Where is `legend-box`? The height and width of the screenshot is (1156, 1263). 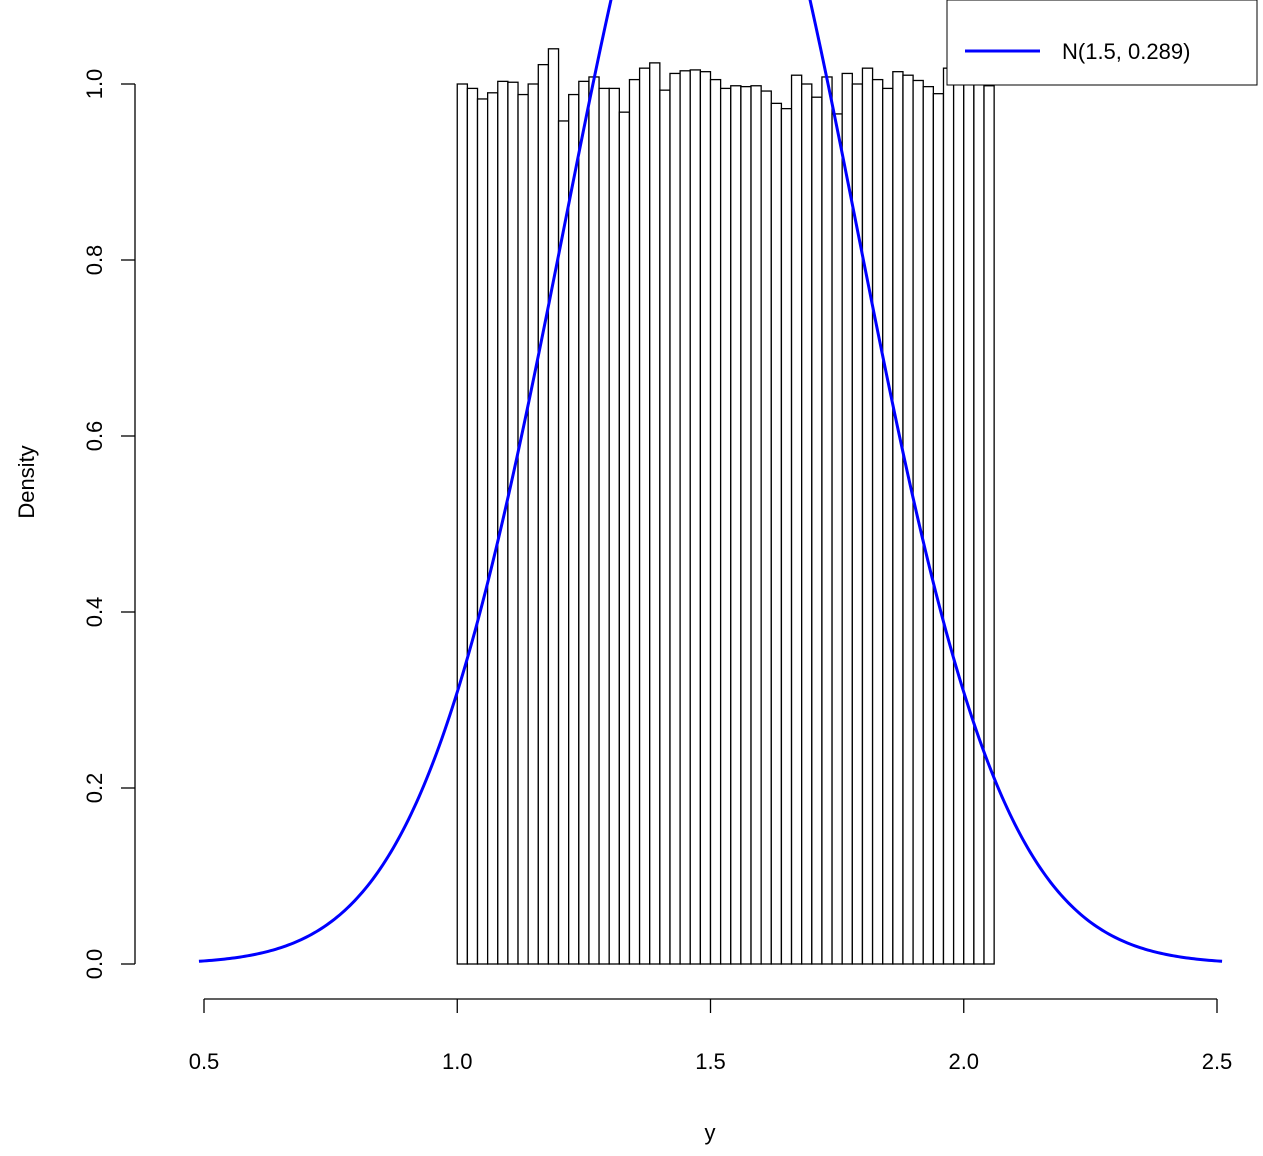 legend-box is located at coordinates (1102, 43).